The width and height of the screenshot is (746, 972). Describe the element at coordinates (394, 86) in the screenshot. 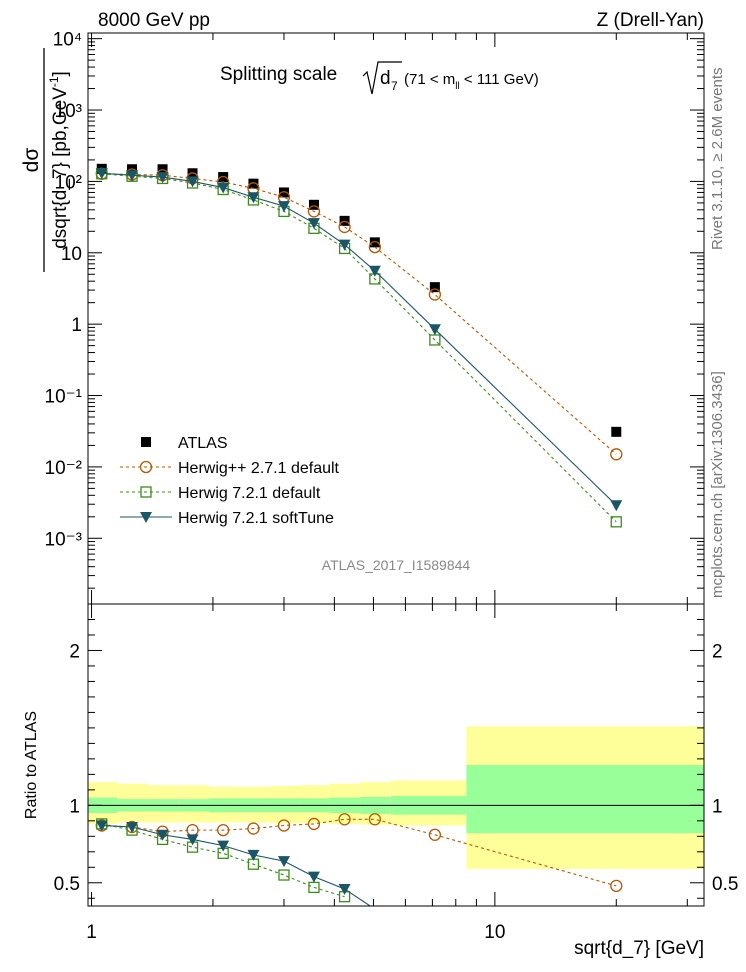

I see `title-symbol-sub: 7` at that location.